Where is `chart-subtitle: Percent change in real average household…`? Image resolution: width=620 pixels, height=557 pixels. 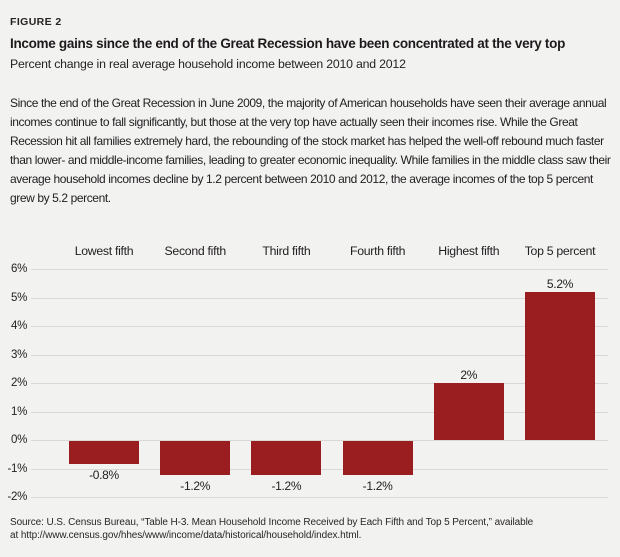 chart-subtitle: Percent change in real average household… is located at coordinates (208, 64).